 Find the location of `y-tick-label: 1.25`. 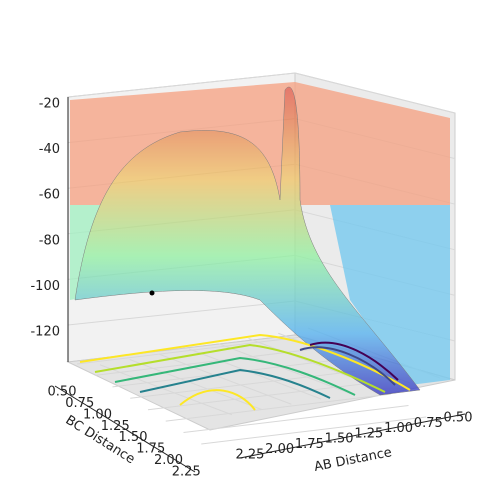

y-tick-label: 1.25 is located at coordinates (115, 426).